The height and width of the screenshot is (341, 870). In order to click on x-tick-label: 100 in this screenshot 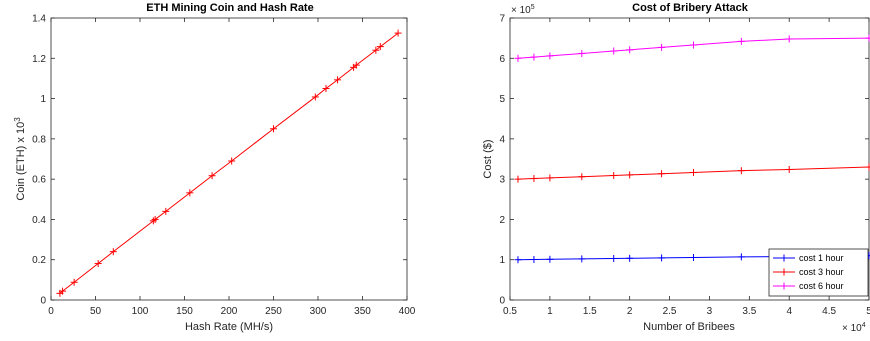, I will do `click(140, 311)`.